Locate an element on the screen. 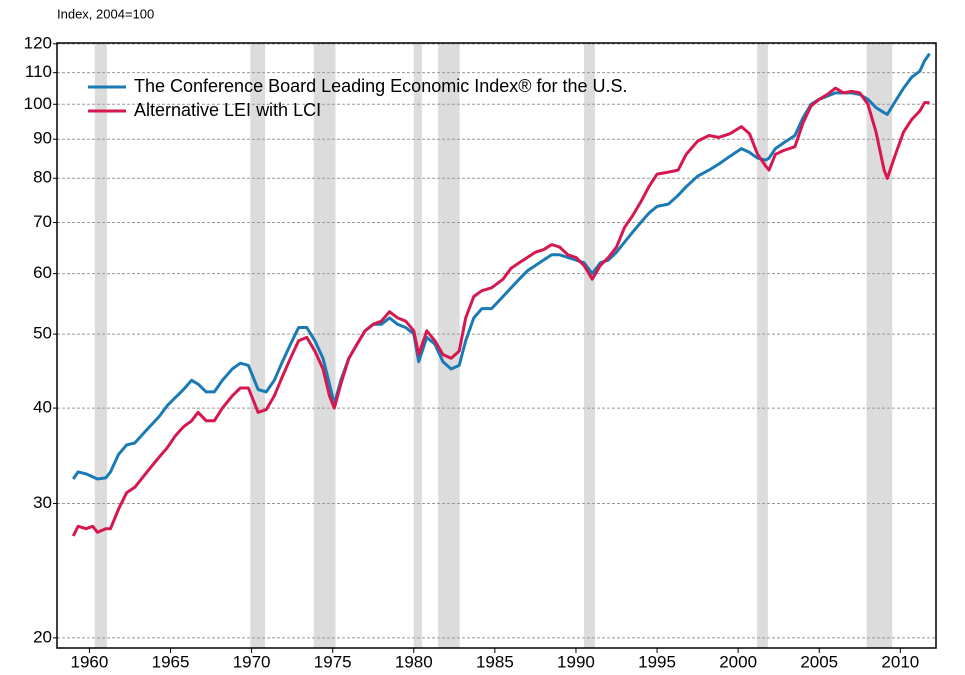  x-tick-label: 2005 is located at coordinates (819, 661).